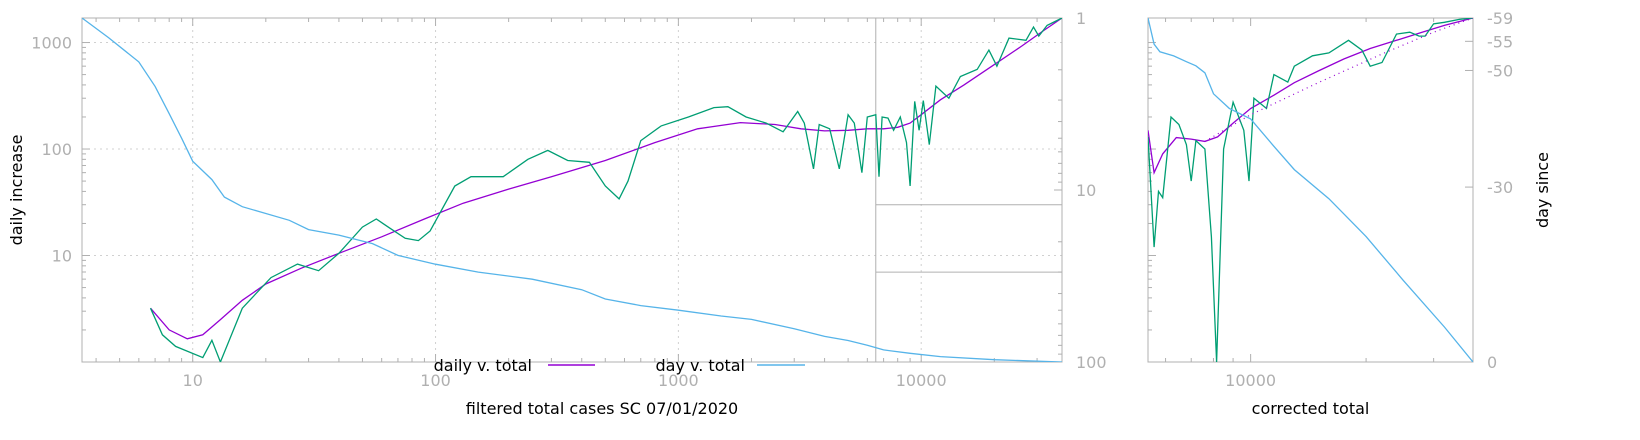  Describe the element at coordinates (921, 380) in the screenshot. I see `x-tick-label: 10000` at that location.